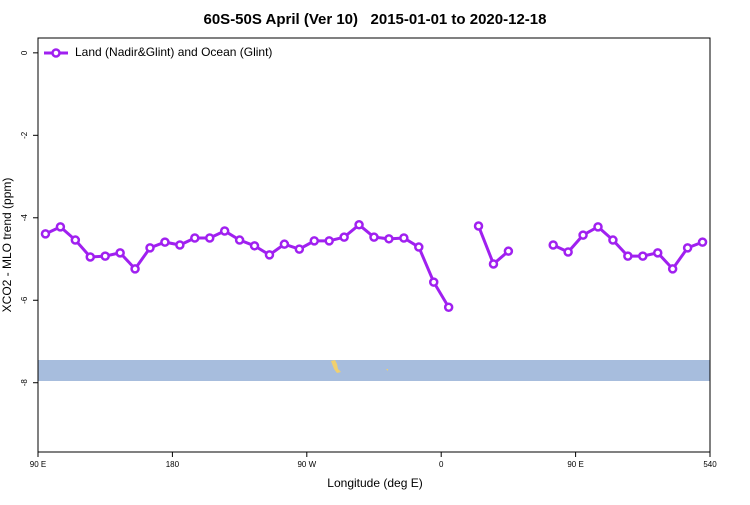 The width and height of the screenshot is (750, 505). What do you see at coordinates (24, 218) in the screenshot?
I see `y-tick-label: -4` at bounding box center [24, 218].